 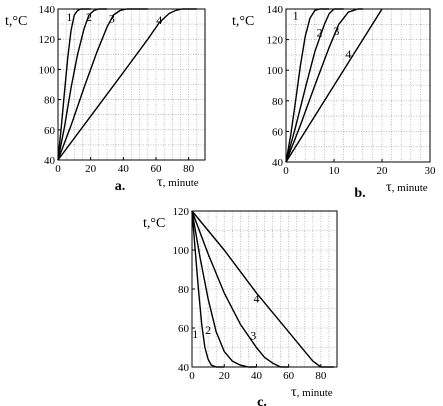 What do you see at coordinates (262, 400) in the screenshot?
I see `panel-caption-c: c.` at bounding box center [262, 400].